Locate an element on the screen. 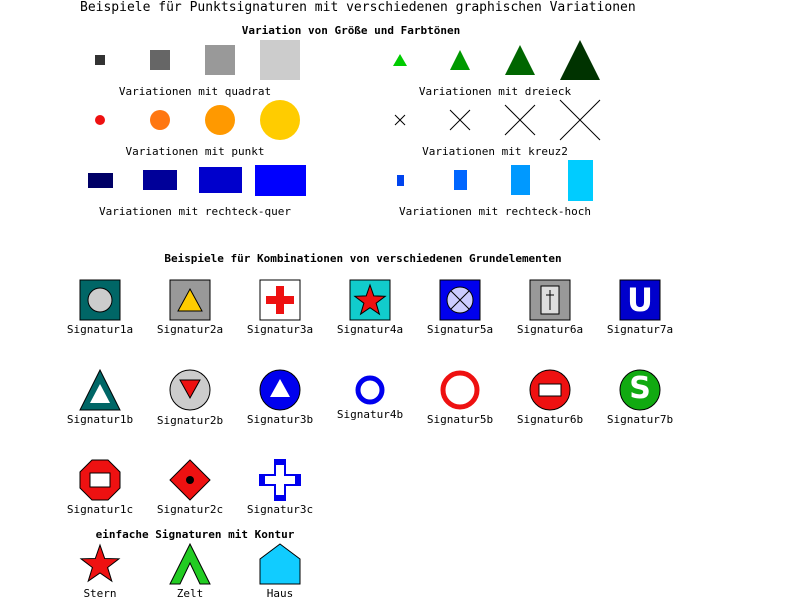 Image resolution: width=800 pixels, height=600 pixels. signatur1c-symbol is located at coordinates (100, 480).